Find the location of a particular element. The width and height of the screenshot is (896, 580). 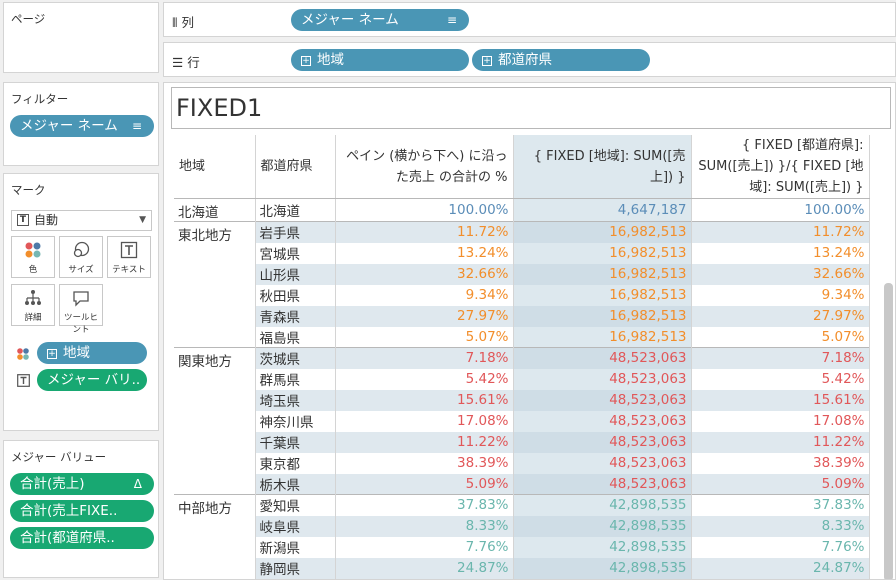

percent-cell: 11.72% is located at coordinates (424, 232).